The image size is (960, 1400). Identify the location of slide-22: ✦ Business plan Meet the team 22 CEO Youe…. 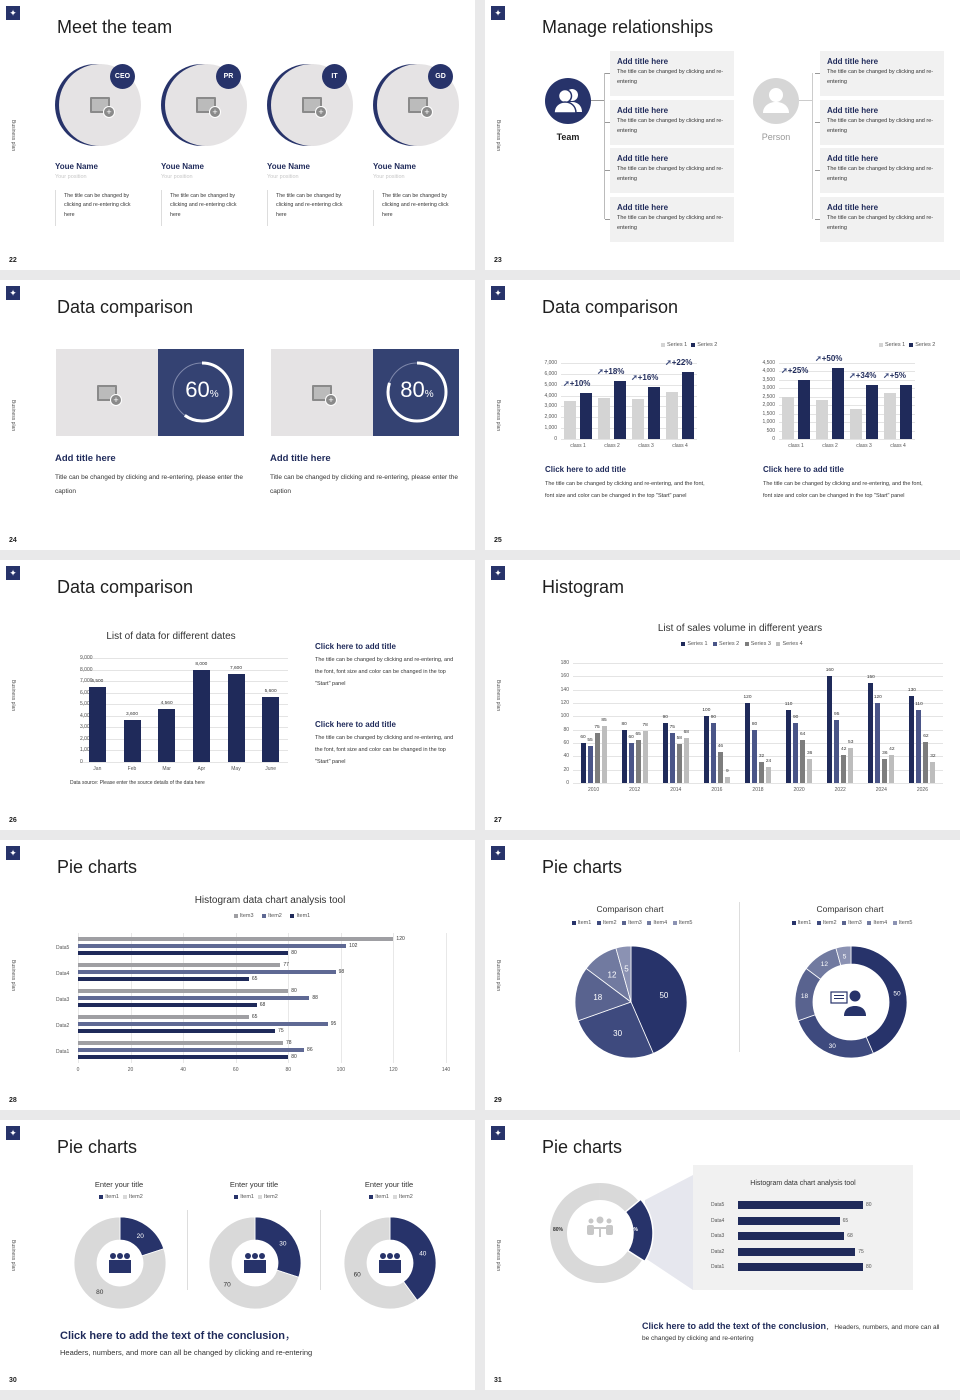
(237, 135).